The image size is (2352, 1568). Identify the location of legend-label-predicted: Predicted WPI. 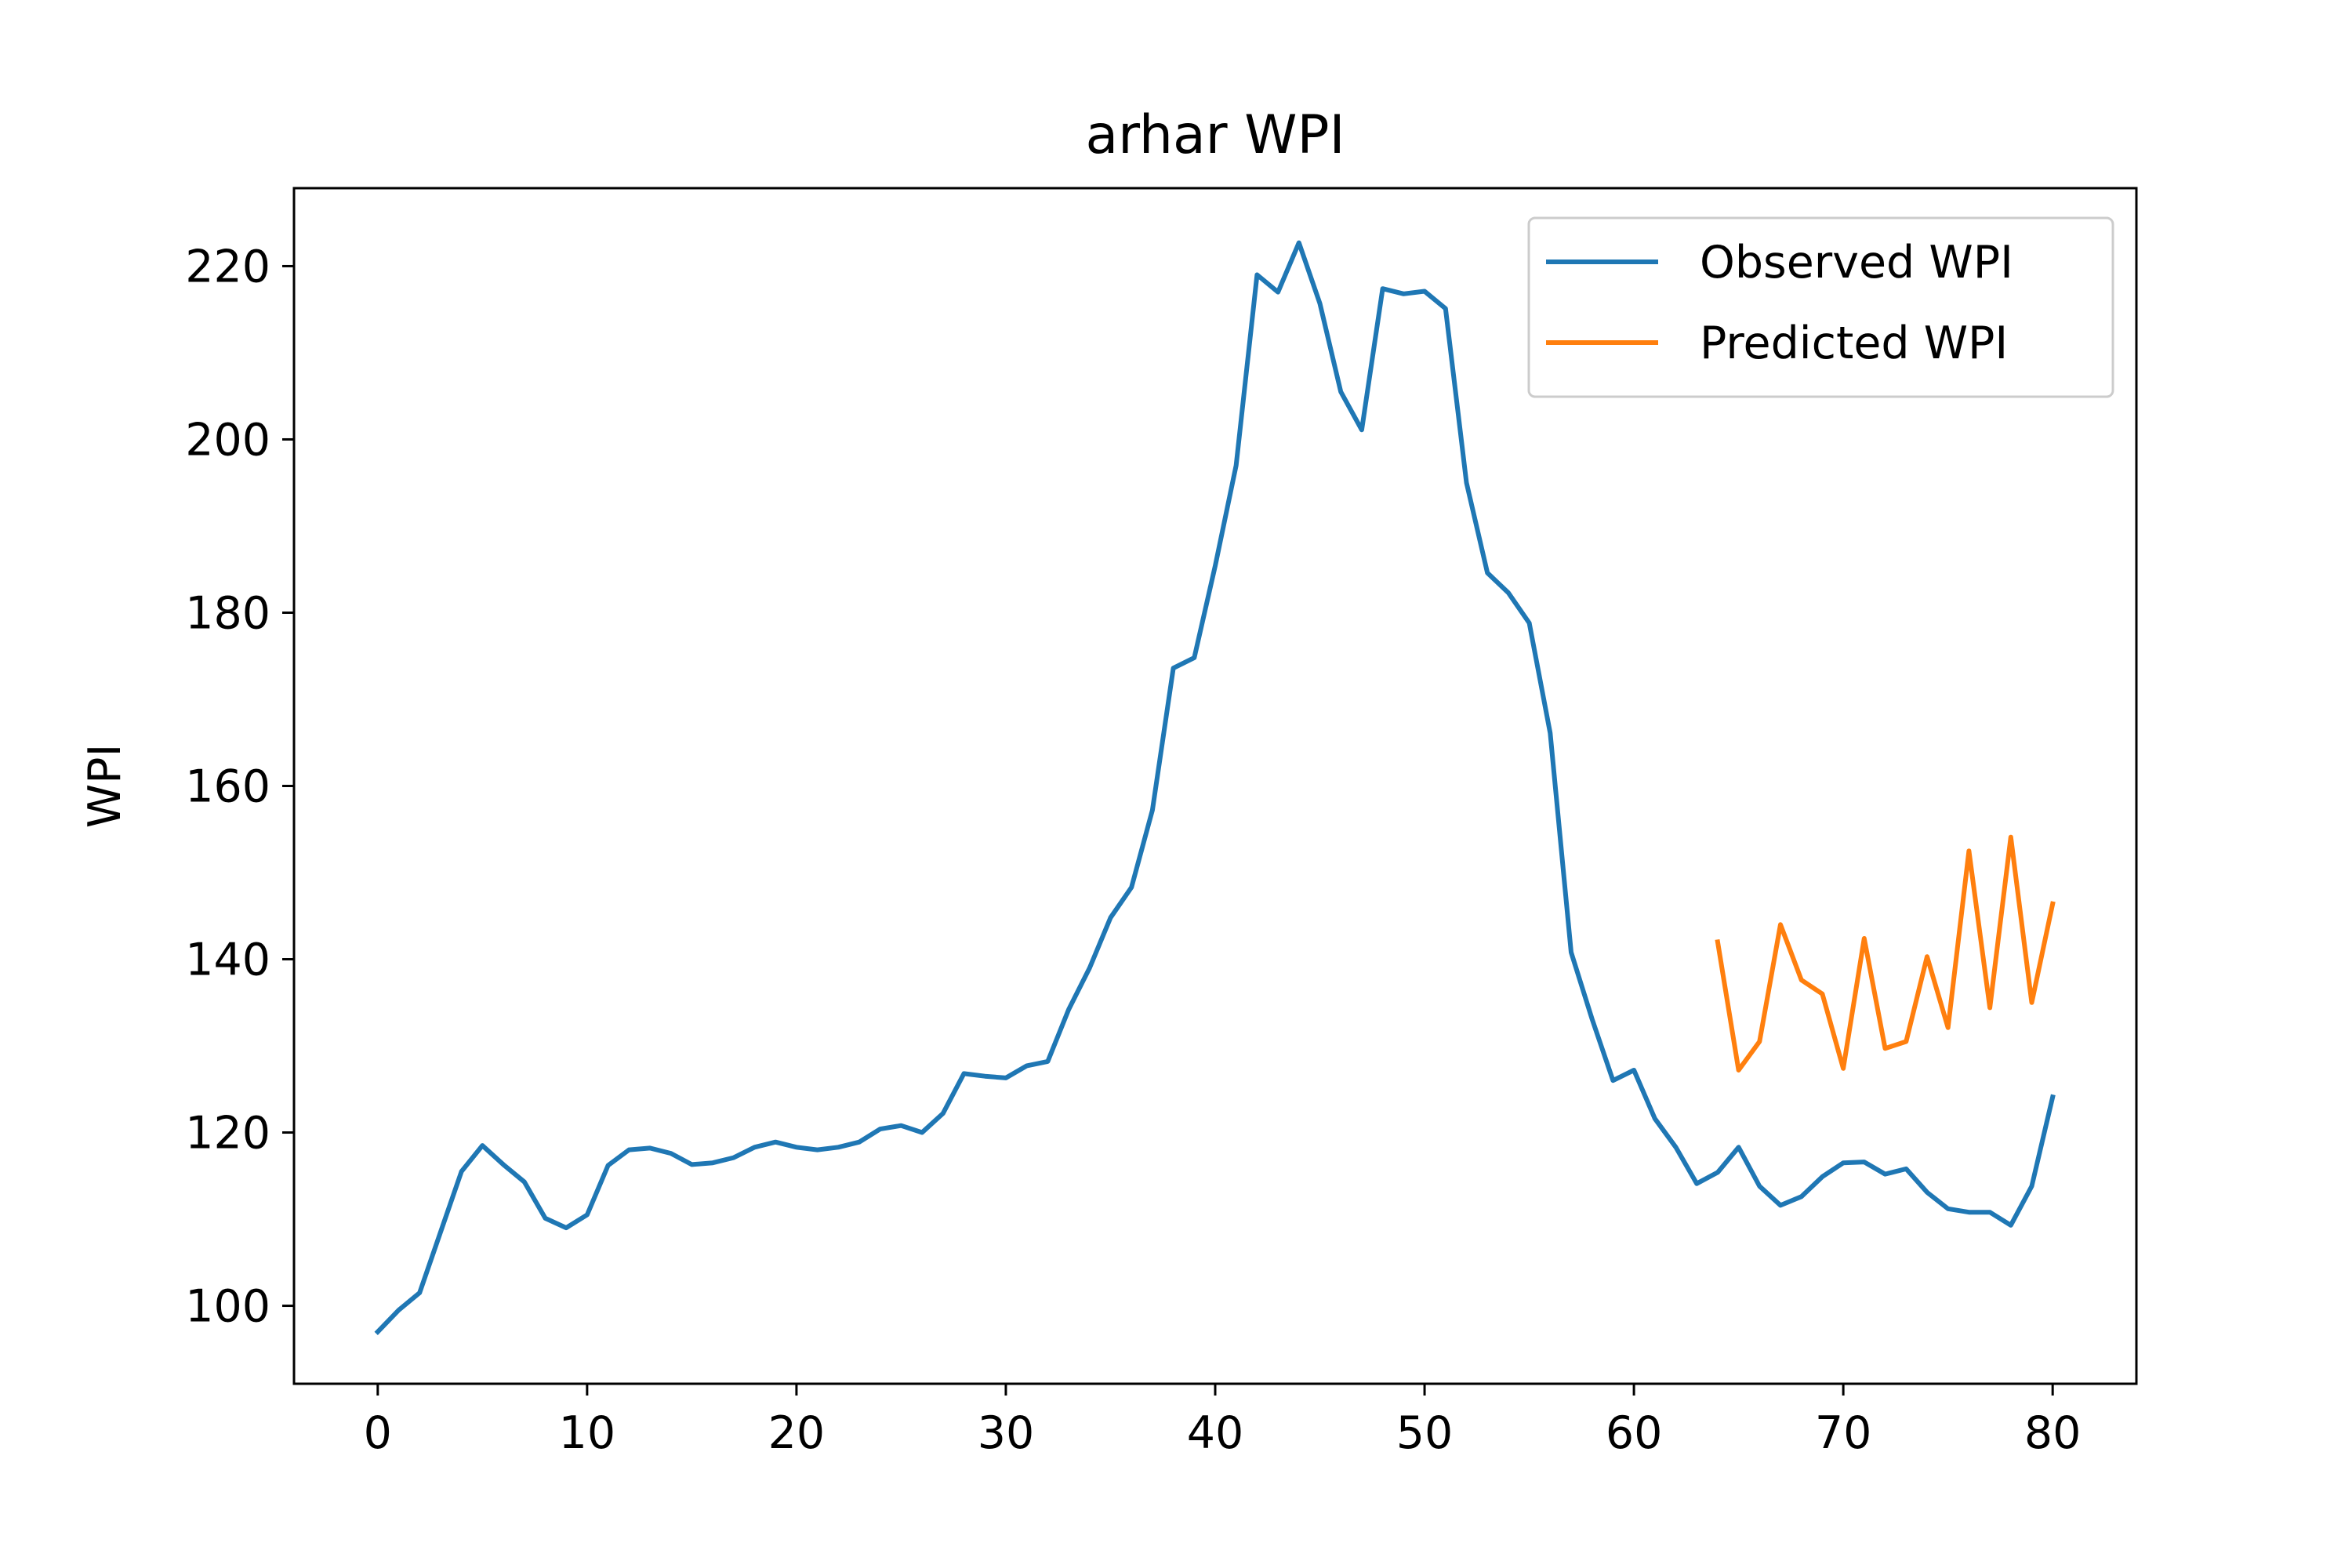
(1854, 343).